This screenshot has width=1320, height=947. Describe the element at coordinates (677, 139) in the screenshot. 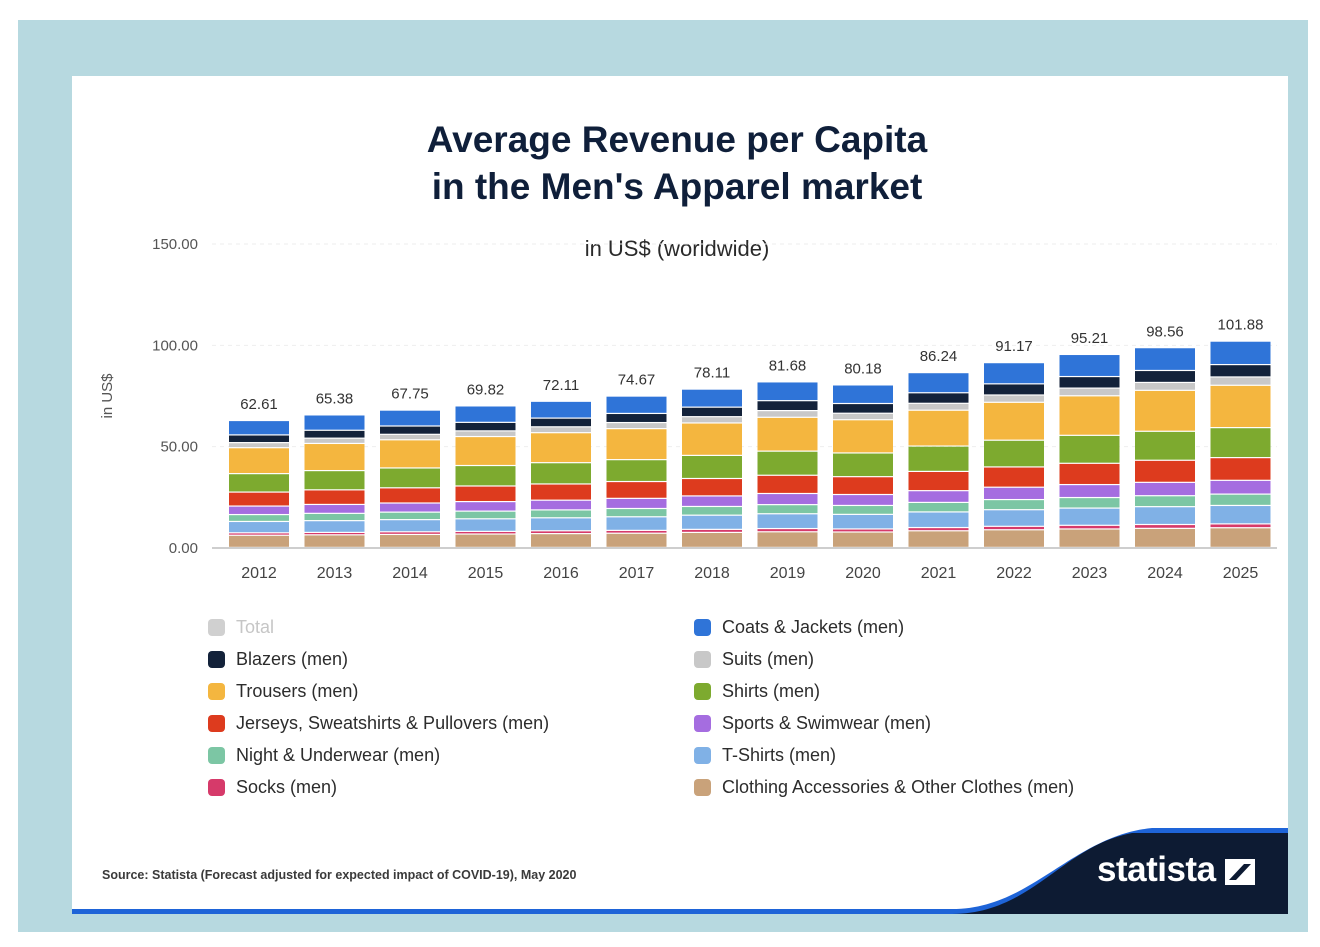

I see `chart-title-line-1: Average Revenue per Capita` at that location.